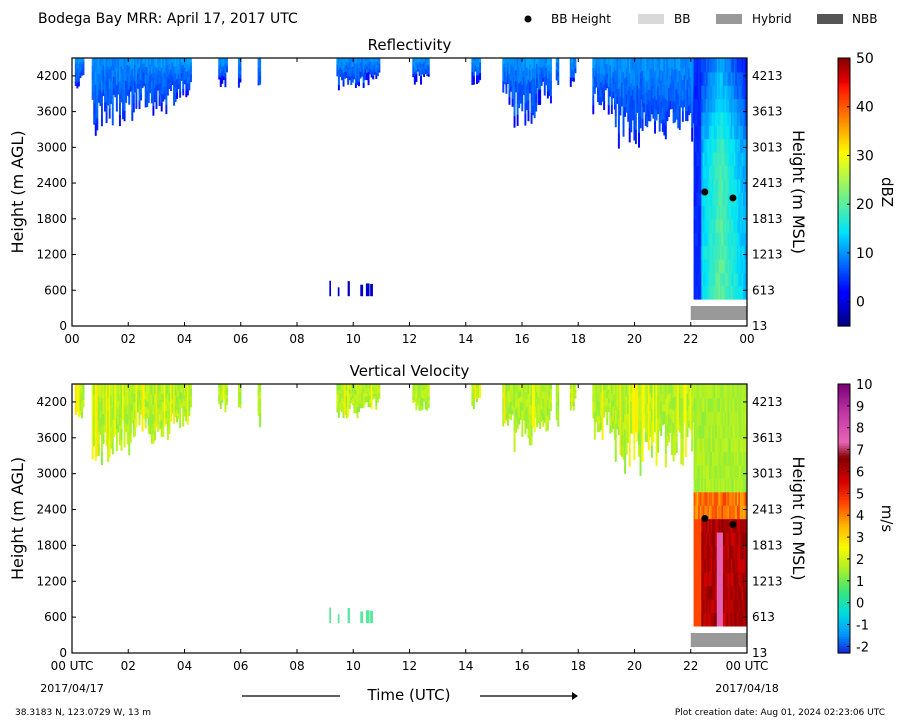  I want to click on x-tick-label: 00 UTC, so click(747, 666).